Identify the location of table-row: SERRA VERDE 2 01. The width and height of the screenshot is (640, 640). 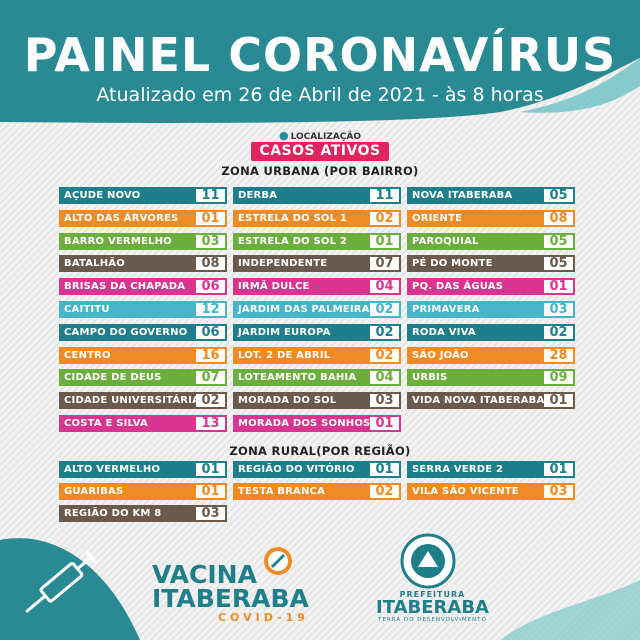
(491, 469).